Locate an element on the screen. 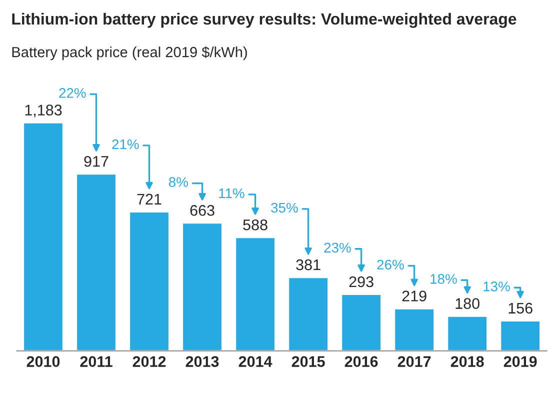 The height and width of the screenshot is (408, 558). annotation: 26% is located at coordinates (390, 265).